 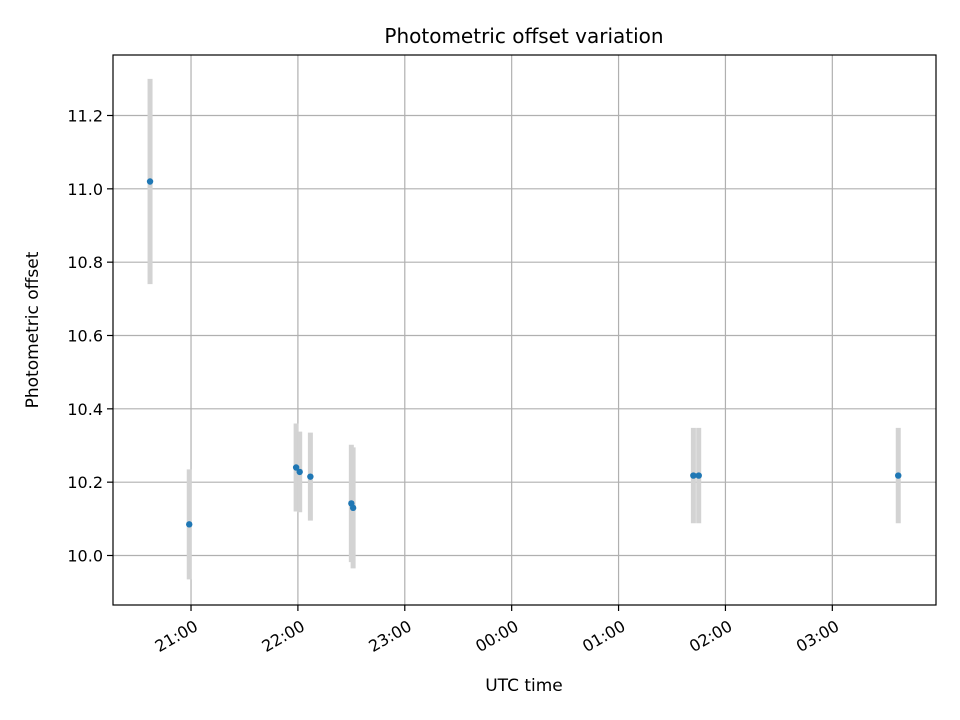 What do you see at coordinates (524, 686) in the screenshot?
I see `x-axis-label: UTC time` at bounding box center [524, 686].